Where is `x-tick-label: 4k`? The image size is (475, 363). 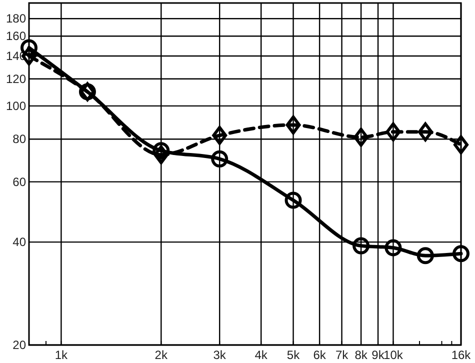 x-tick-label: 4k is located at coordinates (261, 355).